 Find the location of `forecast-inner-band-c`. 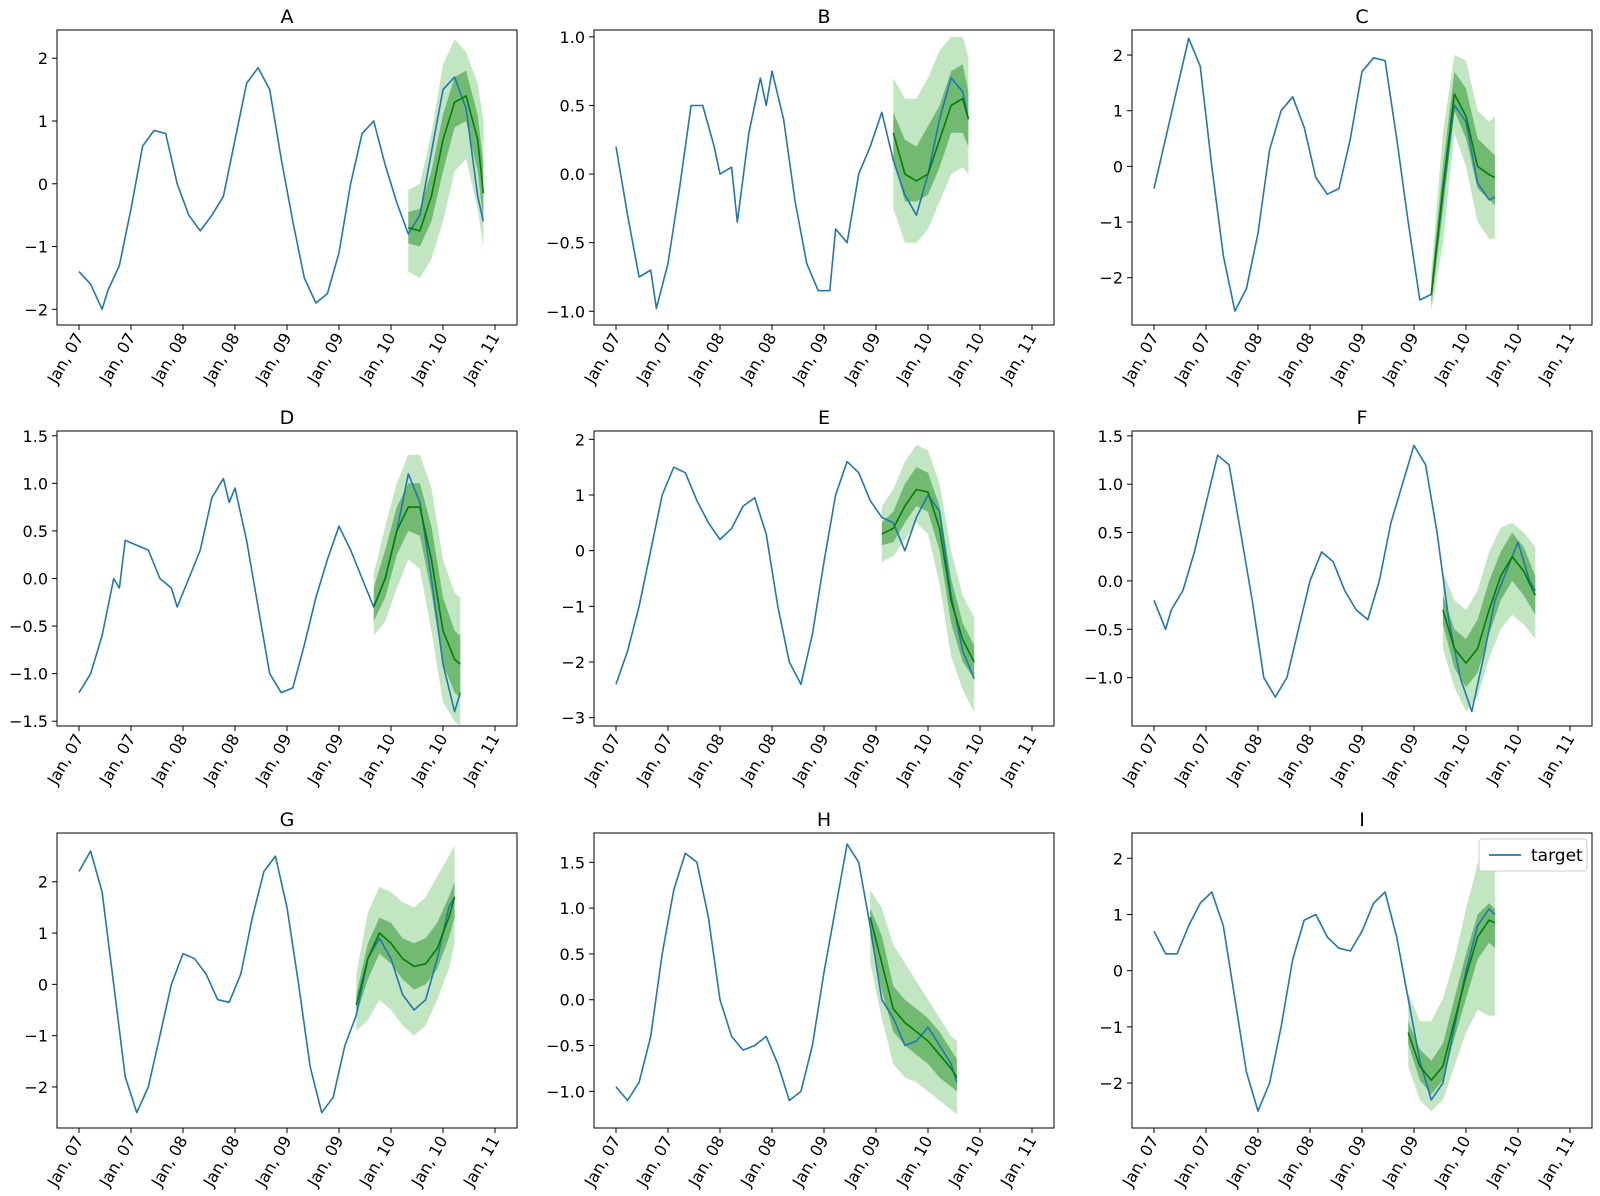

forecast-inner-band-c is located at coordinates (1463, 188).